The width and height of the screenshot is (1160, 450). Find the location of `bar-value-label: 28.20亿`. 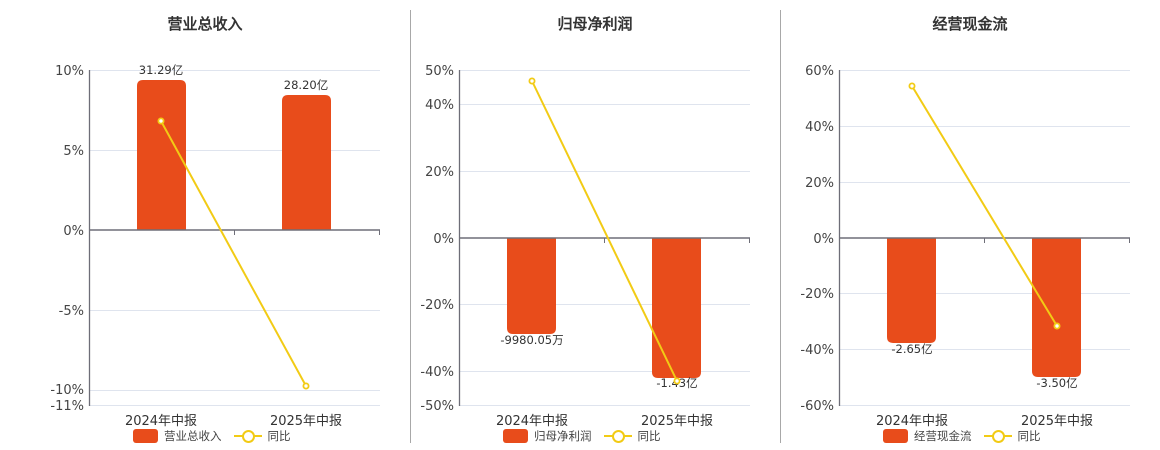

bar-value-label: 28.20亿 is located at coordinates (306, 85).